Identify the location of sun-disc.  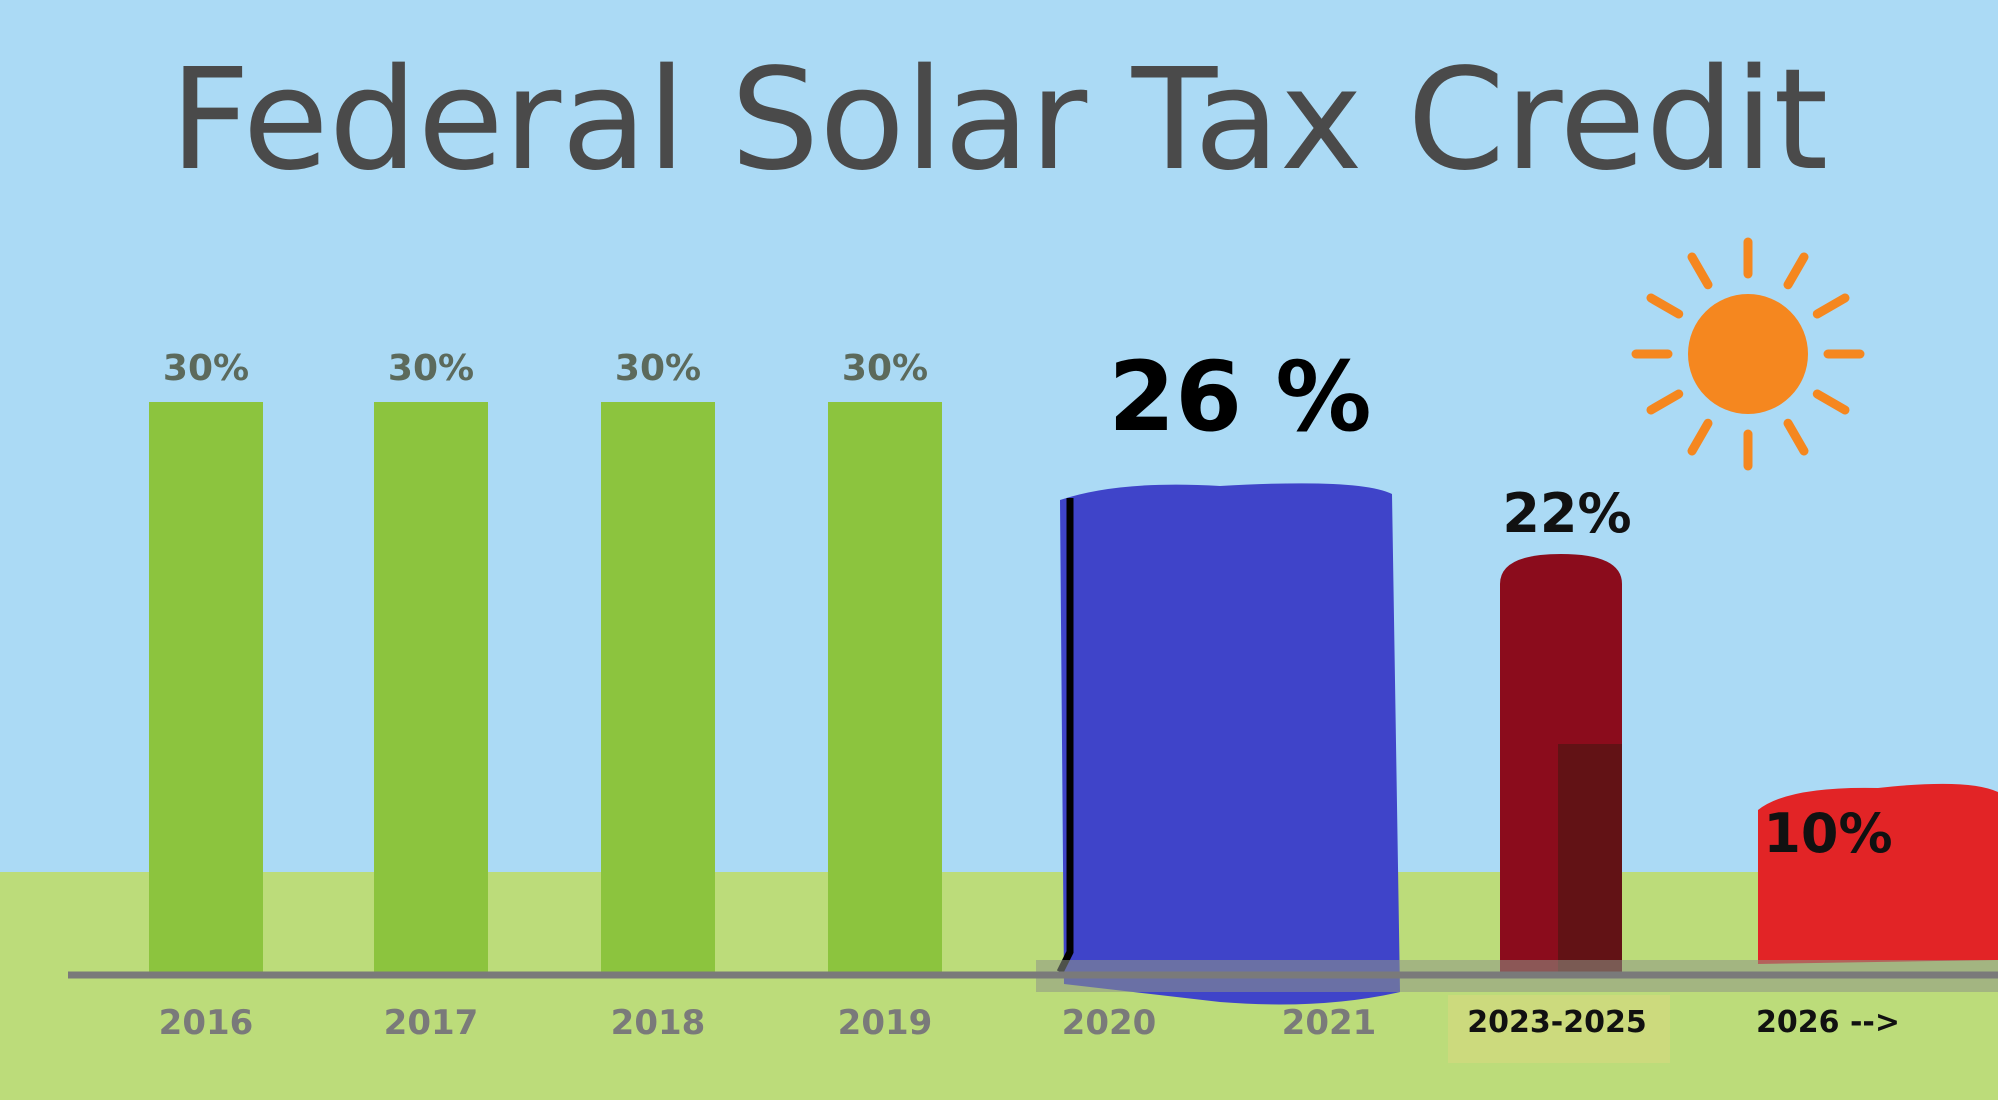
(1748, 354).